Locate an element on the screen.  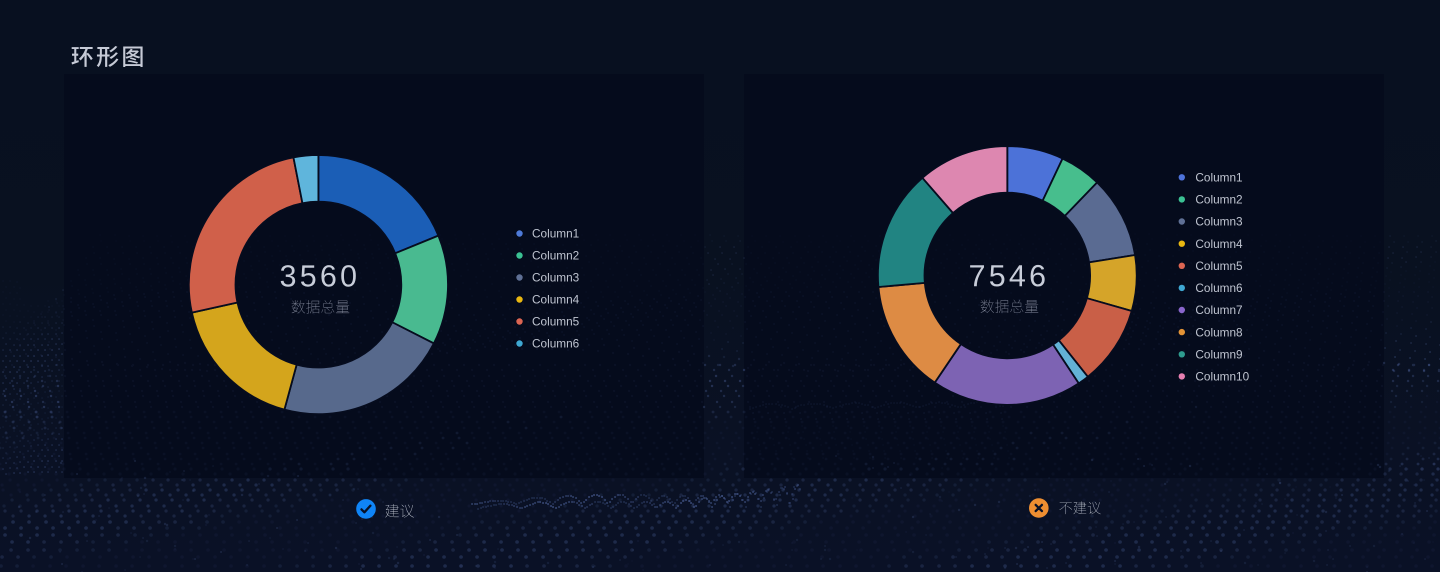
svg-text: Column9 is located at coordinates (1218, 355).